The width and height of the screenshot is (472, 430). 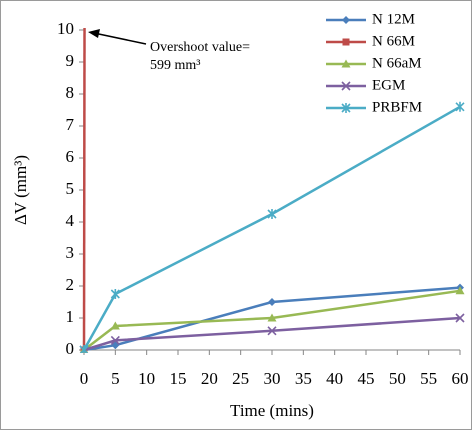 I want to click on y-axis-label: ΔV (mm³), so click(x=20, y=190).